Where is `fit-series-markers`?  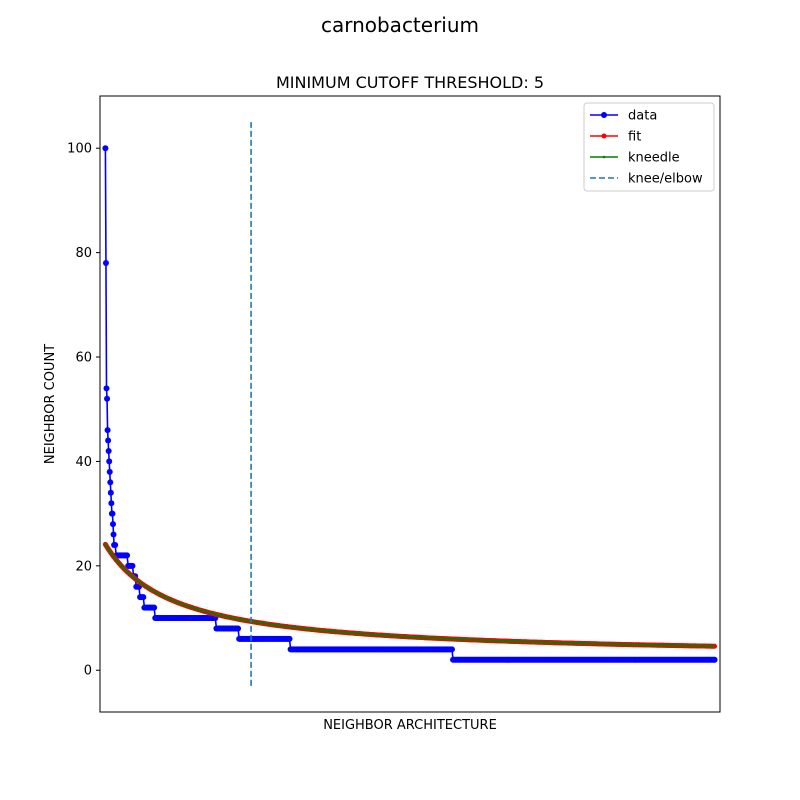 fit-series-markers is located at coordinates (410, 595).